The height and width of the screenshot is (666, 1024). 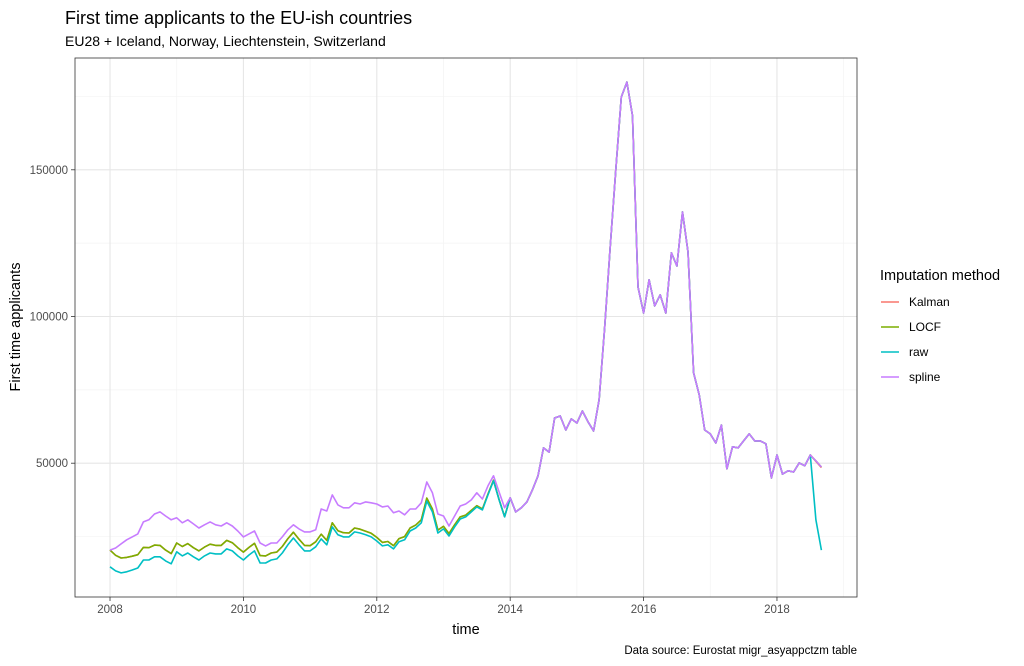 What do you see at coordinates (49, 317) in the screenshot?
I see `y-tick-label: 100000` at bounding box center [49, 317].